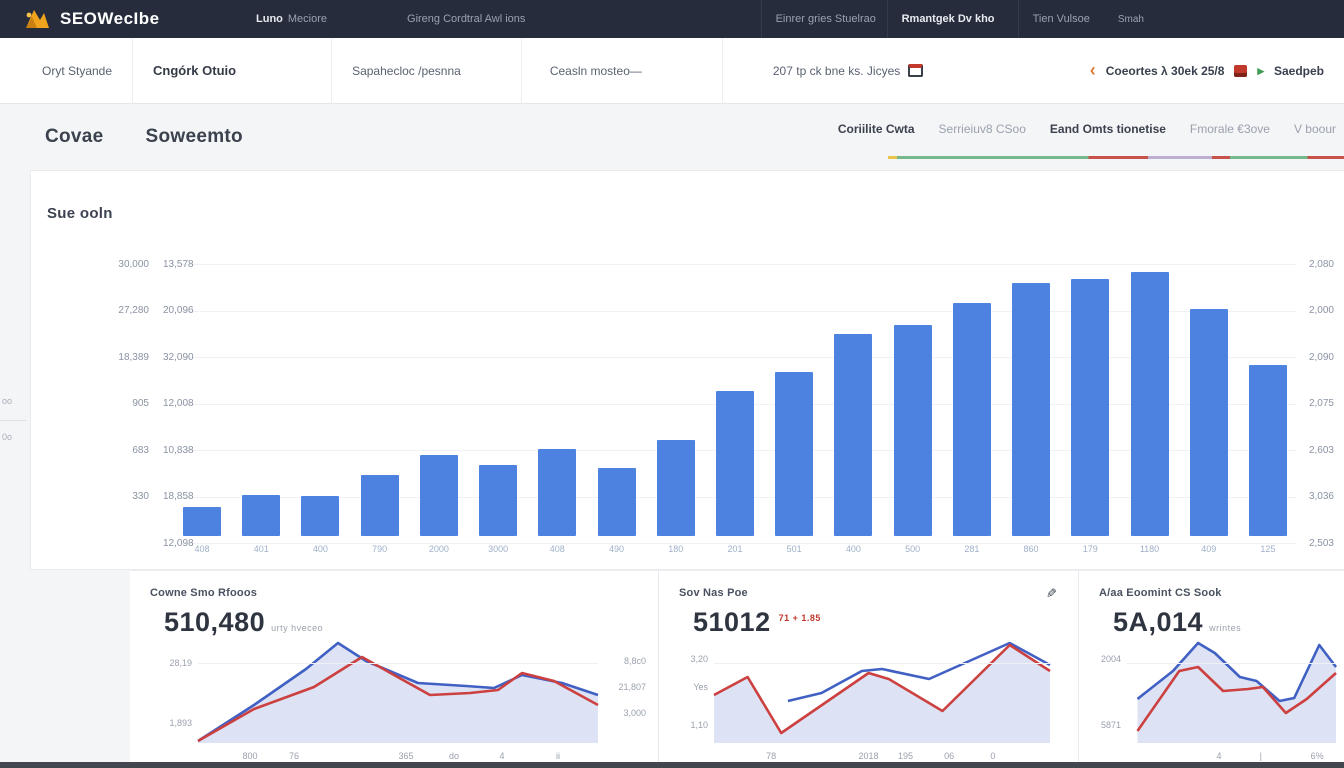  What do you see at coordinates (1229, 129) in the screenshot?
I see `tab-4: Fmorale €3ove` at bounding box center [1229, 129].